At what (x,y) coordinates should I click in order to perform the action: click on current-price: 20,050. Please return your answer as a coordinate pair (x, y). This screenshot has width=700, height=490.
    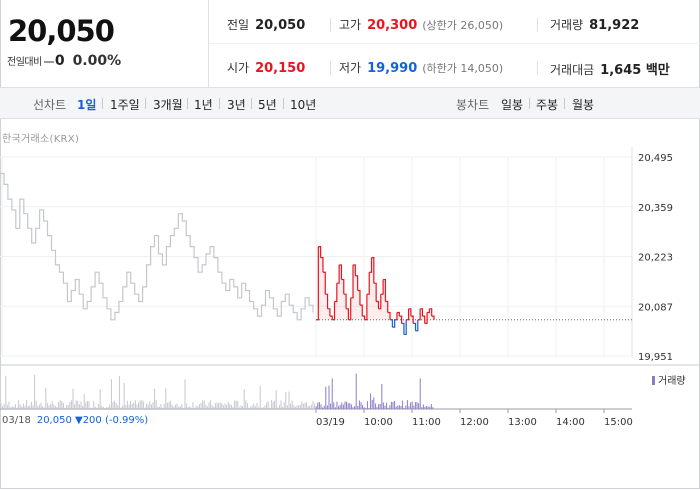
    Looking at the image, I should click on (61, 31).